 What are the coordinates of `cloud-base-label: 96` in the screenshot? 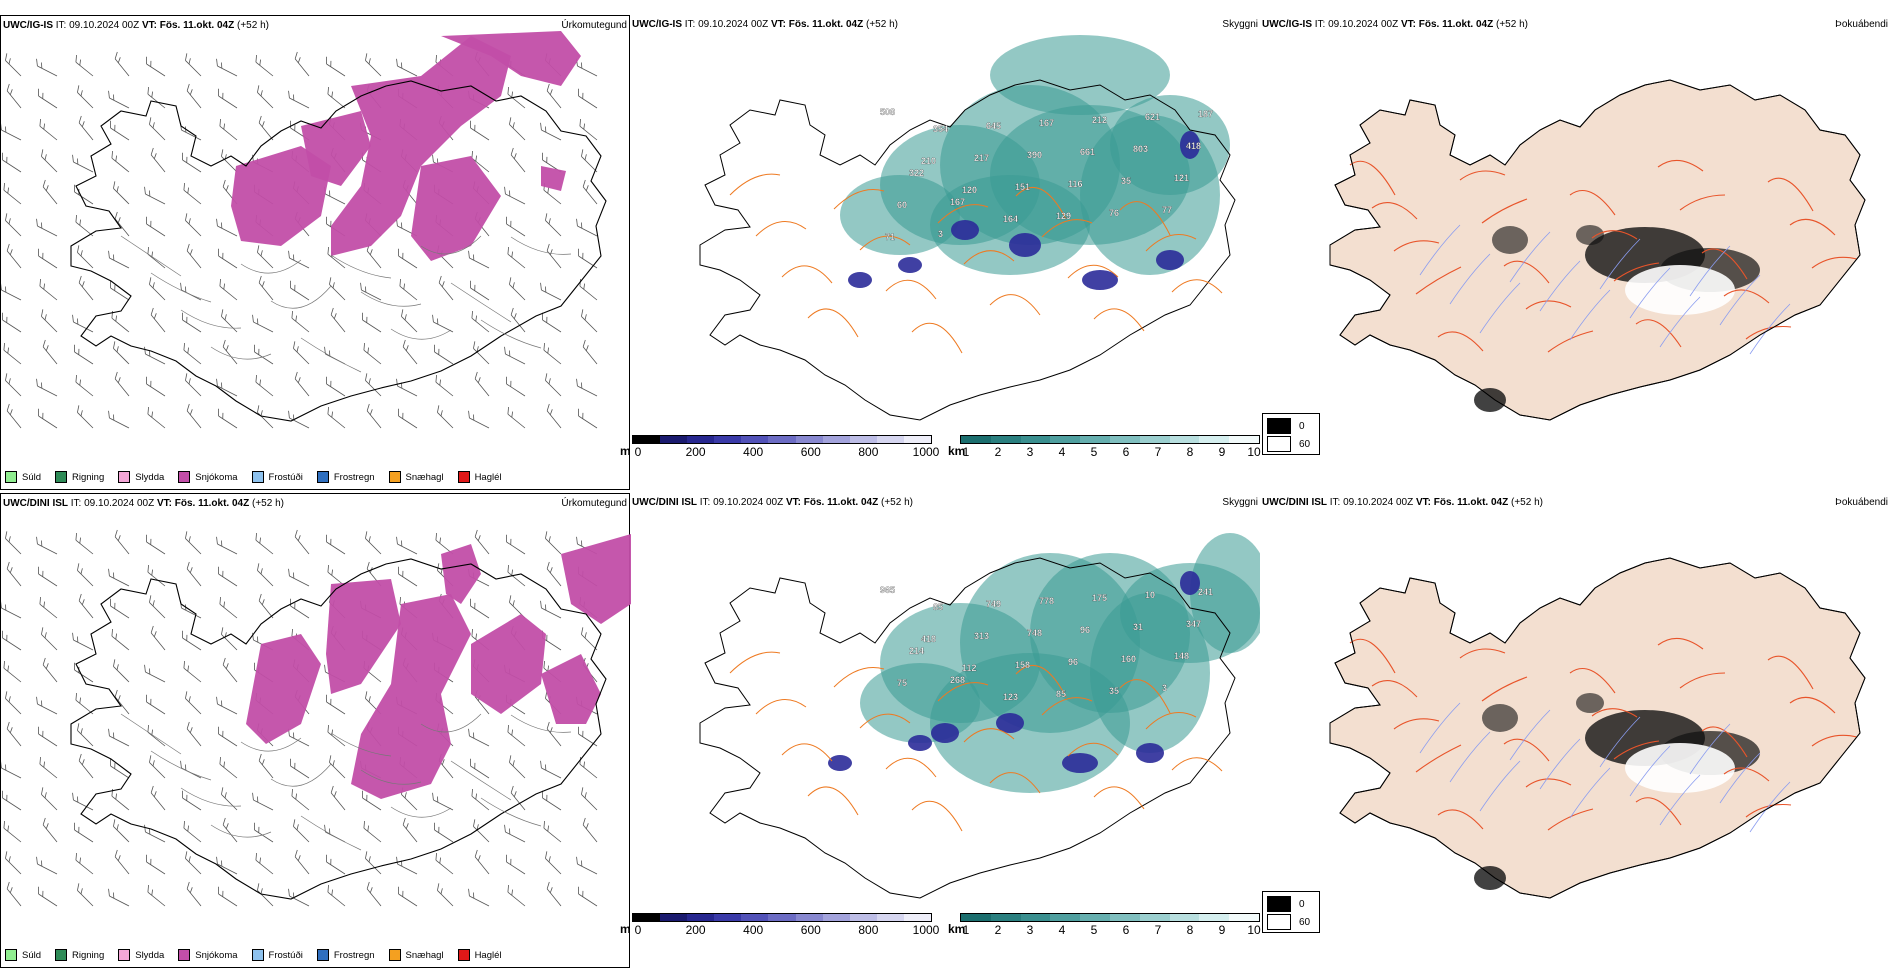 It's located at (1073, 662).